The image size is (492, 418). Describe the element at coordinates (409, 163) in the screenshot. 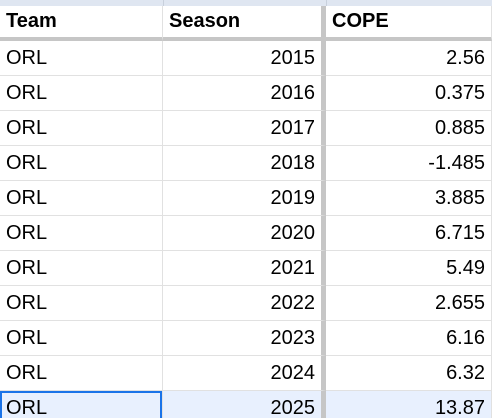

I see `cell-cope: -1.485` at that location.